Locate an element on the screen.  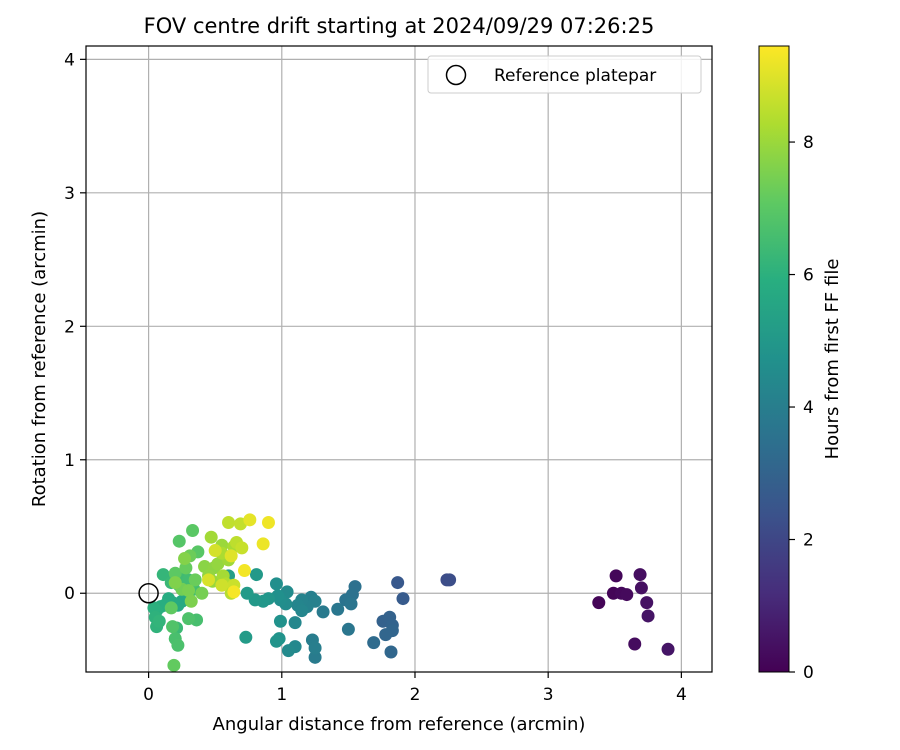
x-axis-label: Angular distance from reference (arcmin) is located at coordinates (399, 724).